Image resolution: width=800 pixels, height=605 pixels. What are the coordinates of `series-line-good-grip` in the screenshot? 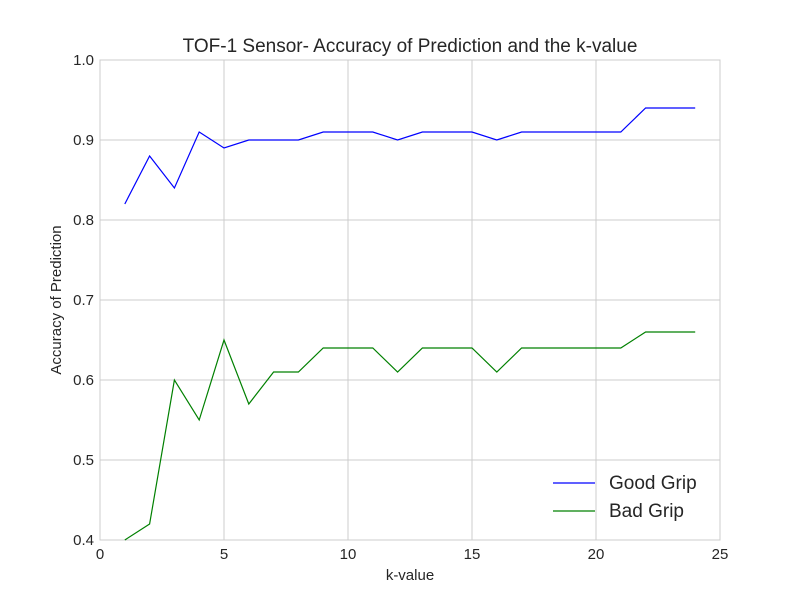 It's located at (410, 156).